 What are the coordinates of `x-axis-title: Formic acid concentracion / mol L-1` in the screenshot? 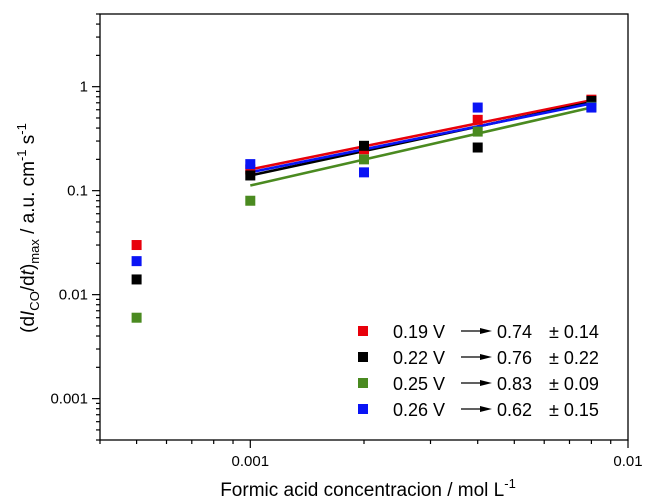 It's located at (368, 488).